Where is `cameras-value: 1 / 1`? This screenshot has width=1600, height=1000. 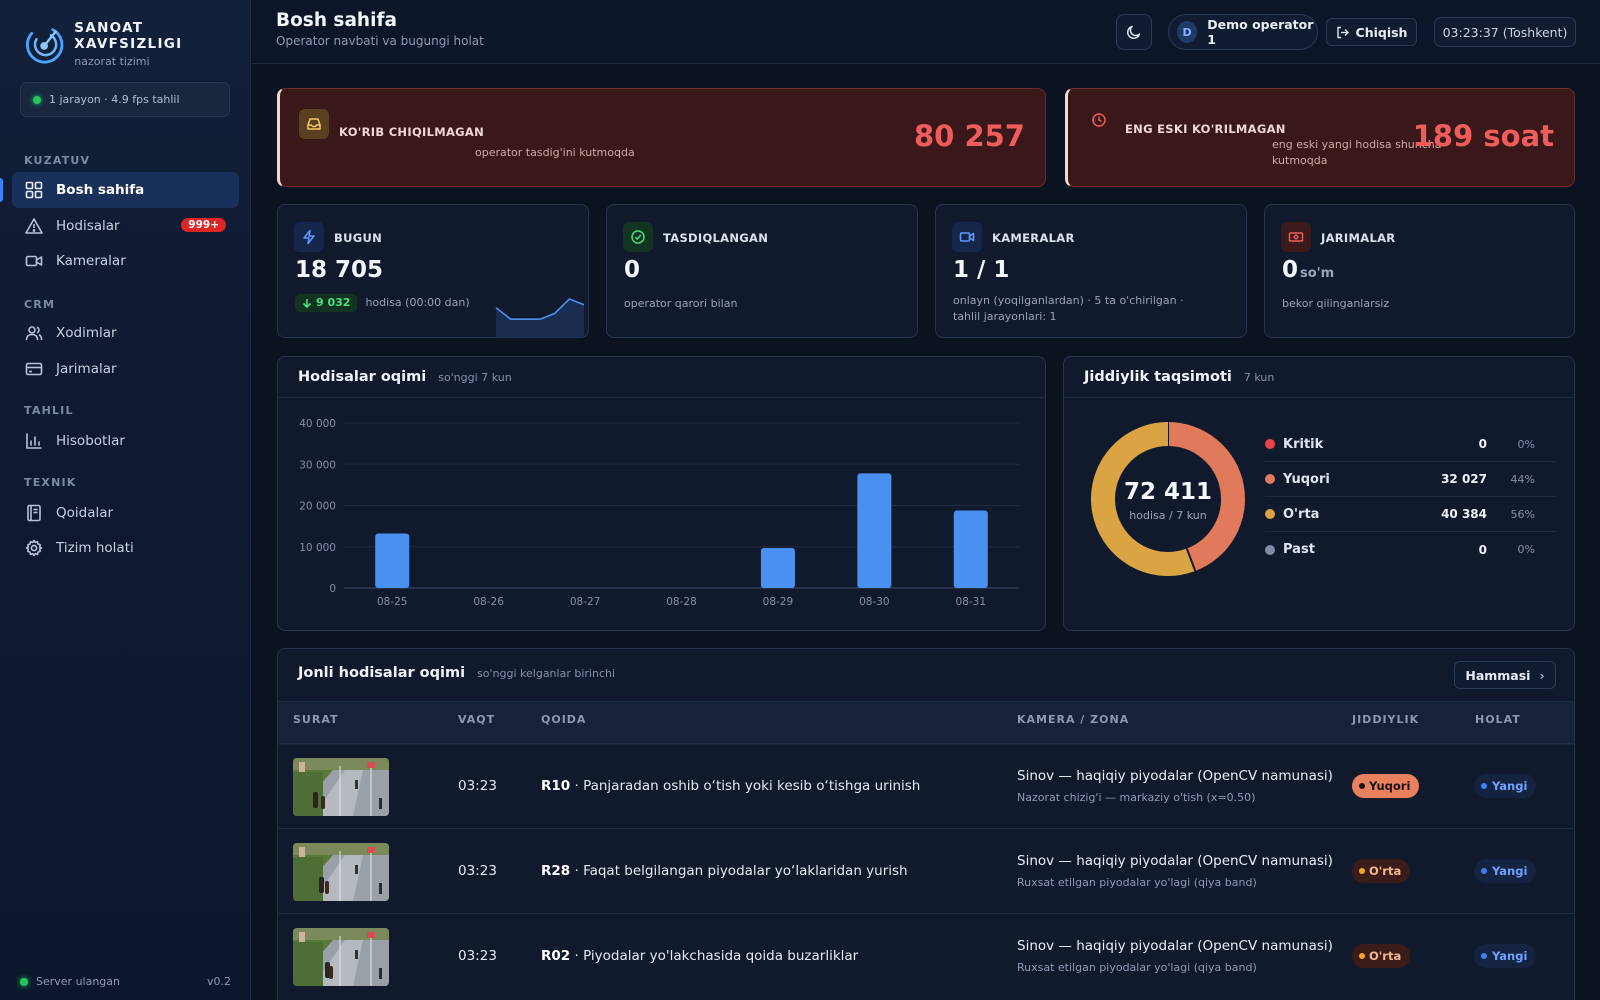 cameras-value: 1 / 1 is located at coordinates (981, 270).